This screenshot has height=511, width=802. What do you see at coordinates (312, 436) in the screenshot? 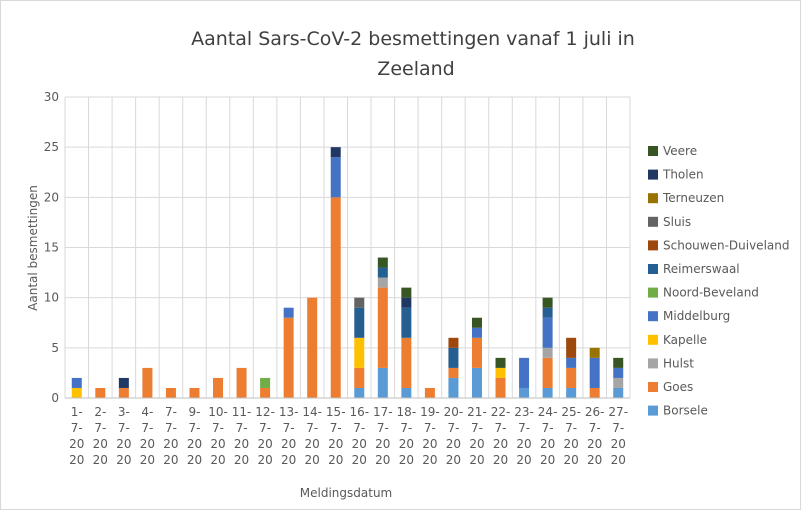
I see `x-tick-label: 14-7-20 20` at bounding box center [312, 436].